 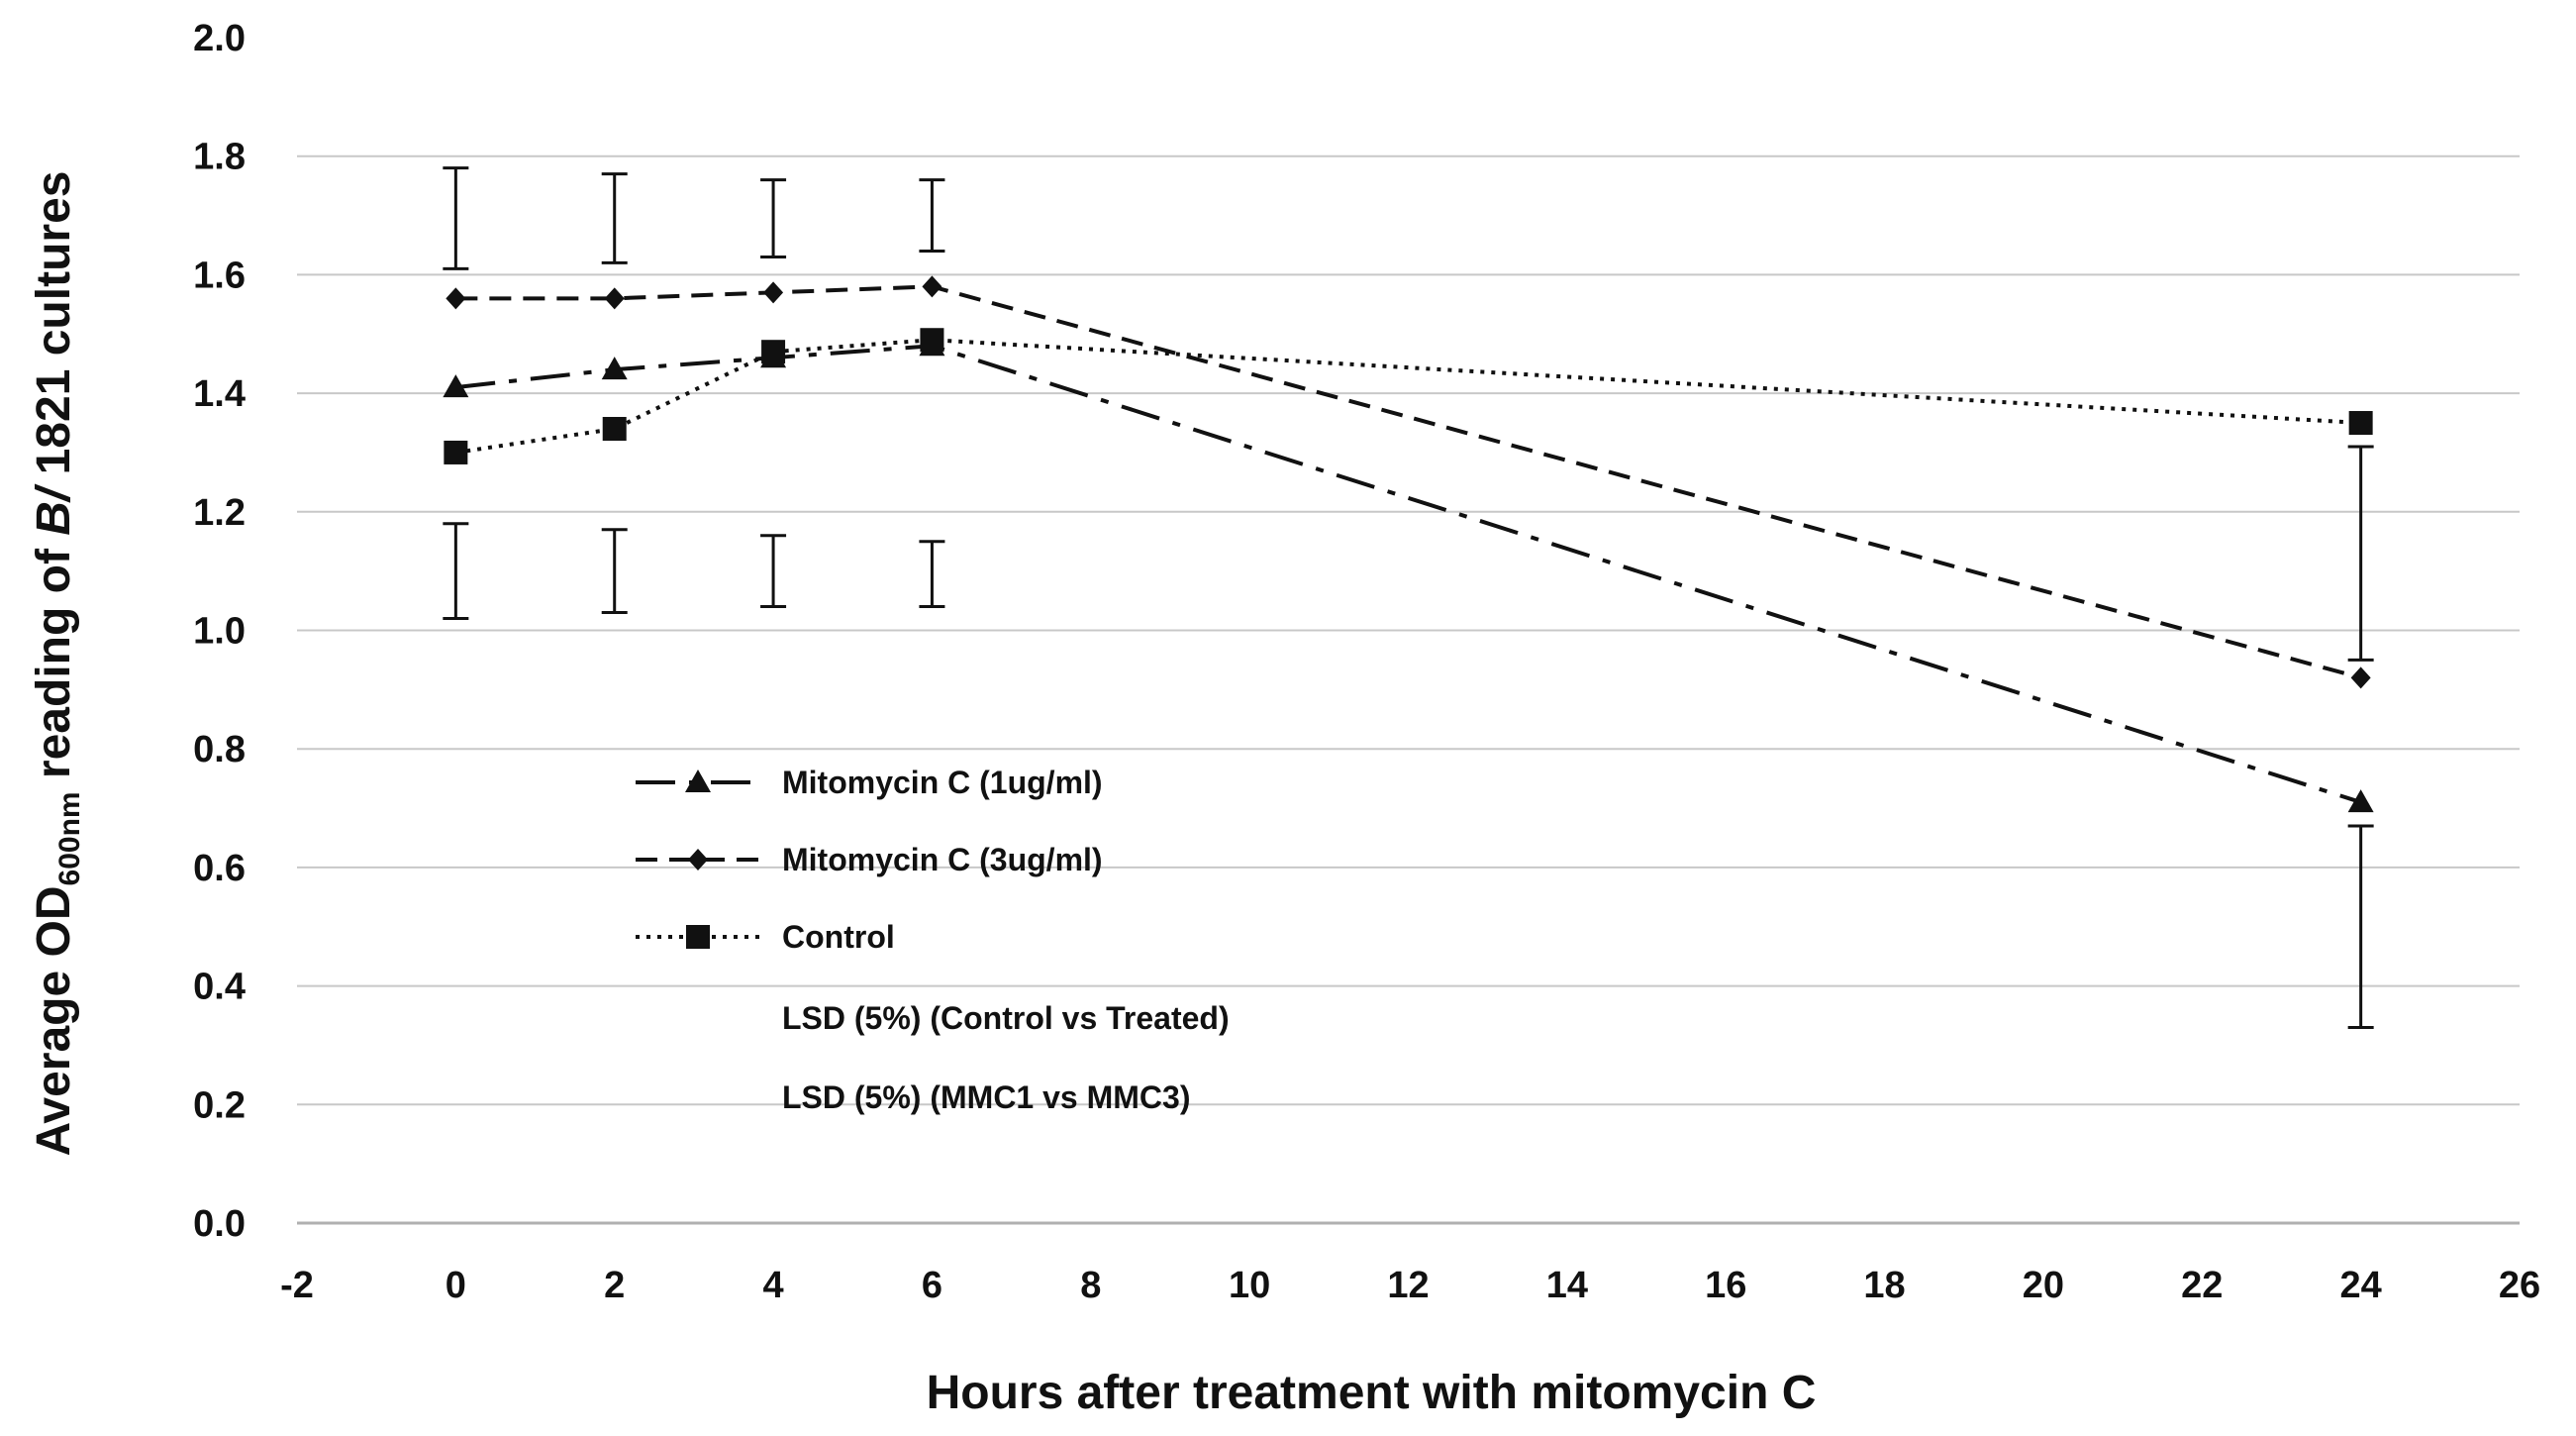 What do you see at coordinates (839, 937) in the screenshot?
I see `legend-label-2: Control` at bounding box center [839, 937].